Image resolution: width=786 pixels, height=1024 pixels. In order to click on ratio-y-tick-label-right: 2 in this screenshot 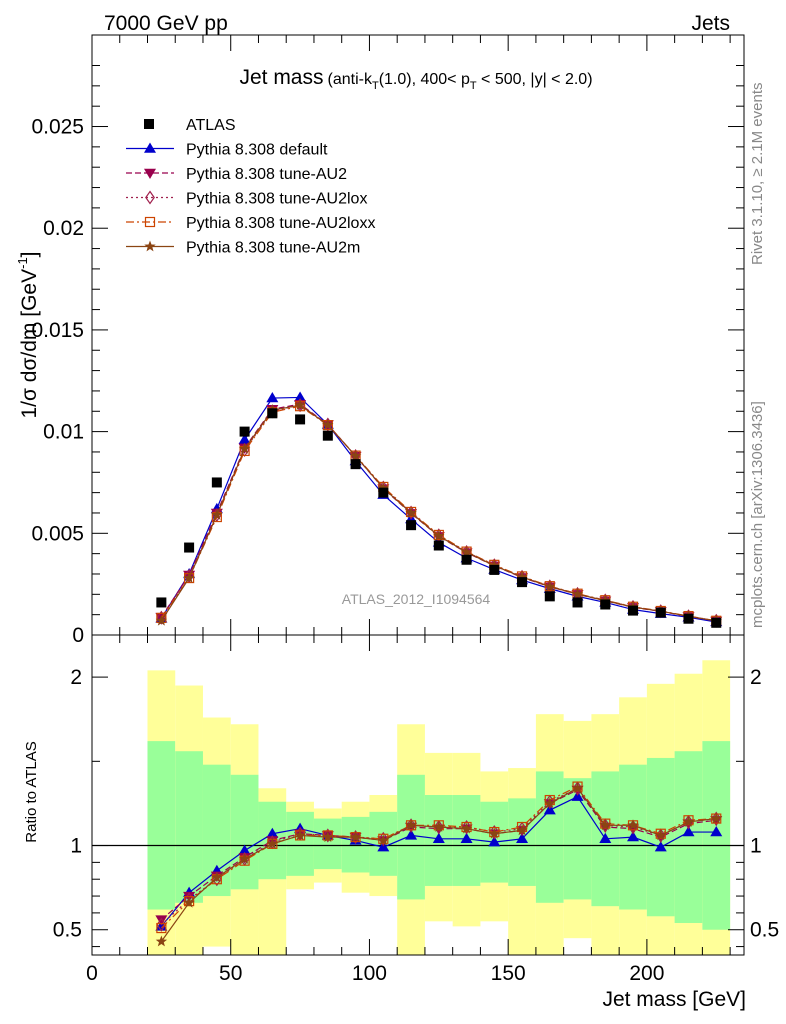, I will do `click(756, 677)`.